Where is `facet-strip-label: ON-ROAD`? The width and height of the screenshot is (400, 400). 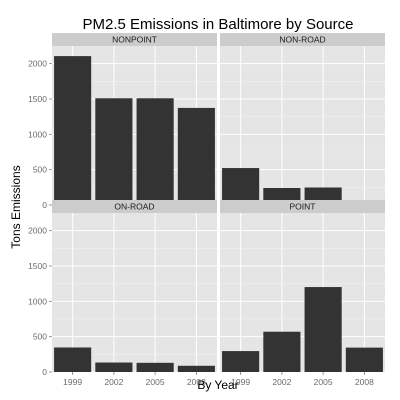 facet-strip-label: ON-ROAD is located at coordinates (134, 207).